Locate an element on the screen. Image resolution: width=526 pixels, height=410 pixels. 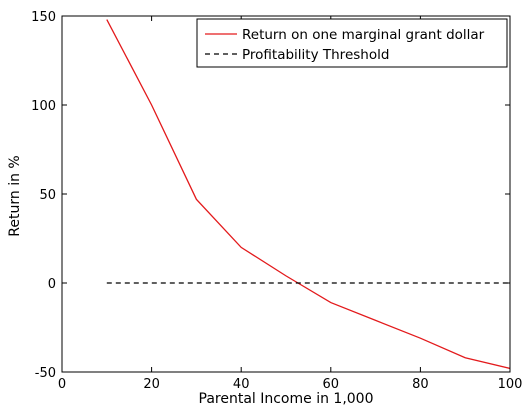
x-tick-label: 100 is located at coordinates (510, 384).